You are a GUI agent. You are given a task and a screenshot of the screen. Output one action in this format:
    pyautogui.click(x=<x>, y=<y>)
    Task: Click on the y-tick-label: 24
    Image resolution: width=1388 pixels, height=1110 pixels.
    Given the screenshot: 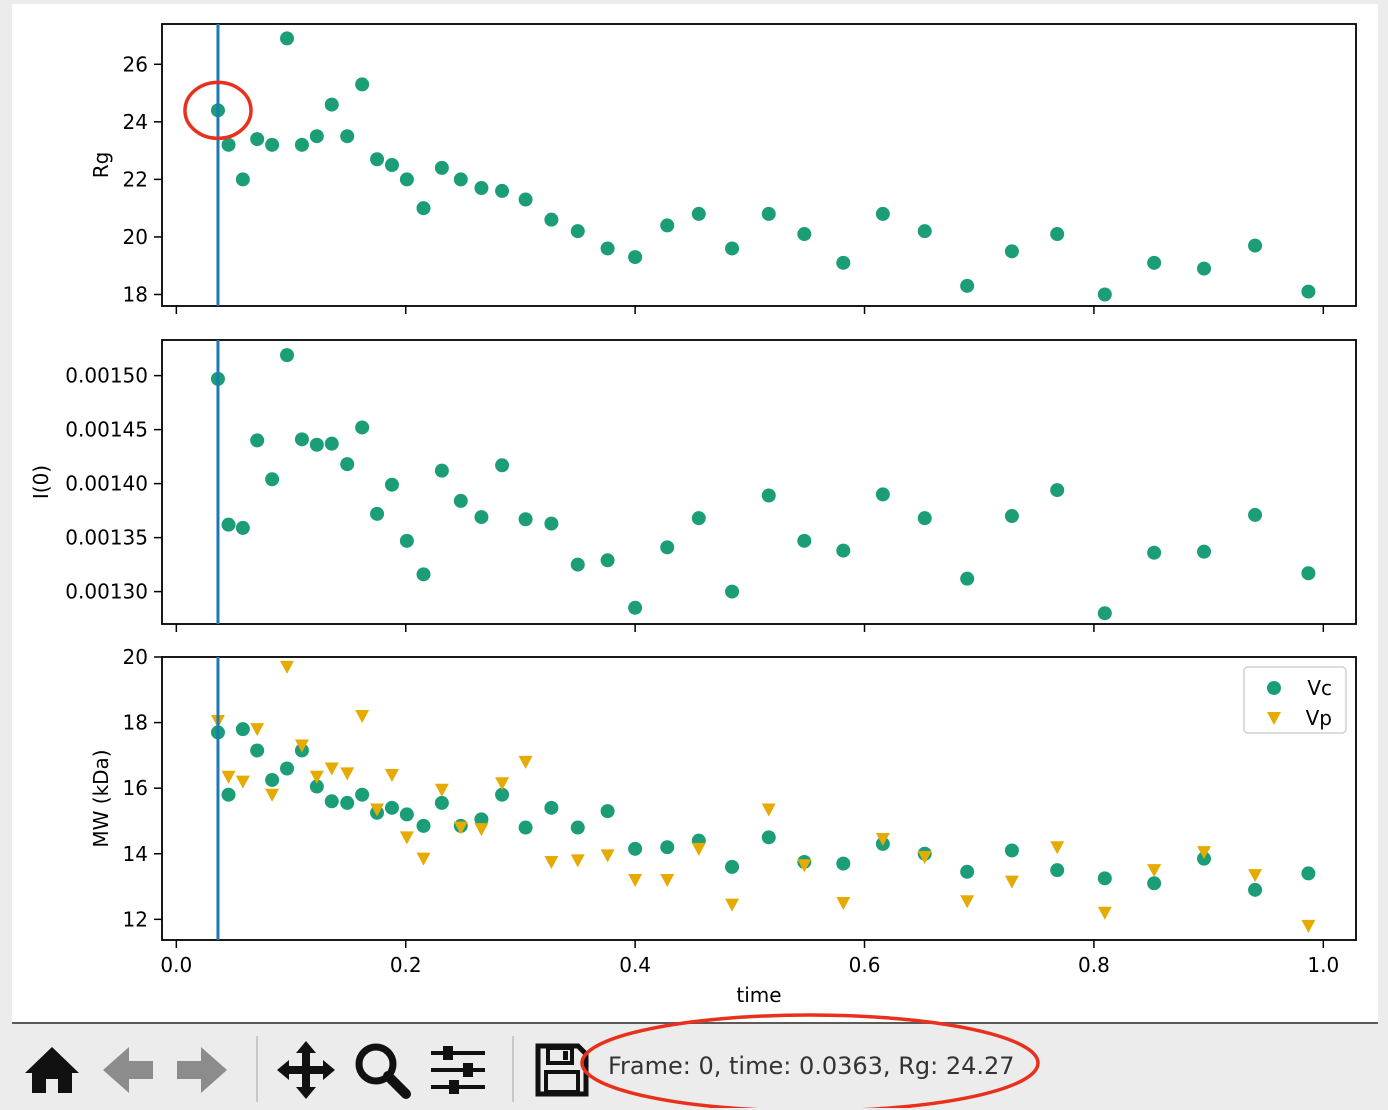 What is the action you would take?
    pyautogui.click(x=135, y=122)
    